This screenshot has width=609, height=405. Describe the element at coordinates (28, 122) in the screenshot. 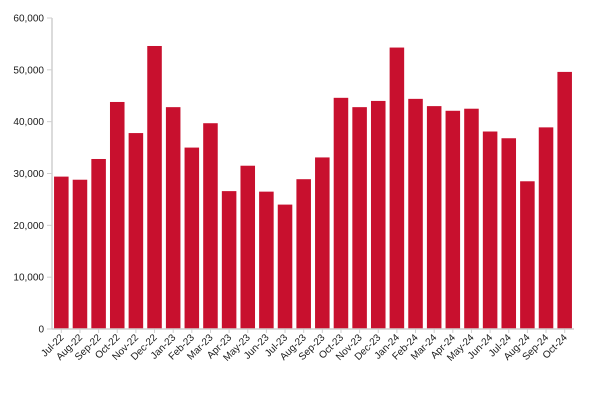

I see `y-tick-label: 40,000` at that location.